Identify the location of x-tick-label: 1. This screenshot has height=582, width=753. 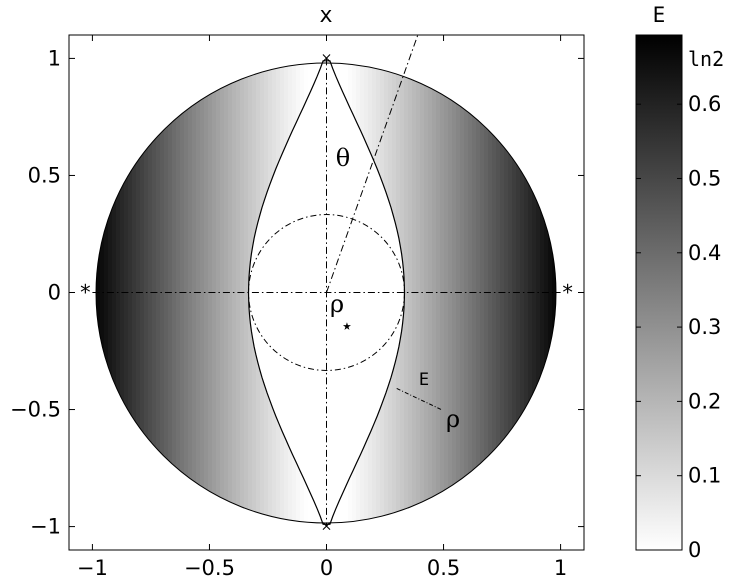
(560, 568).